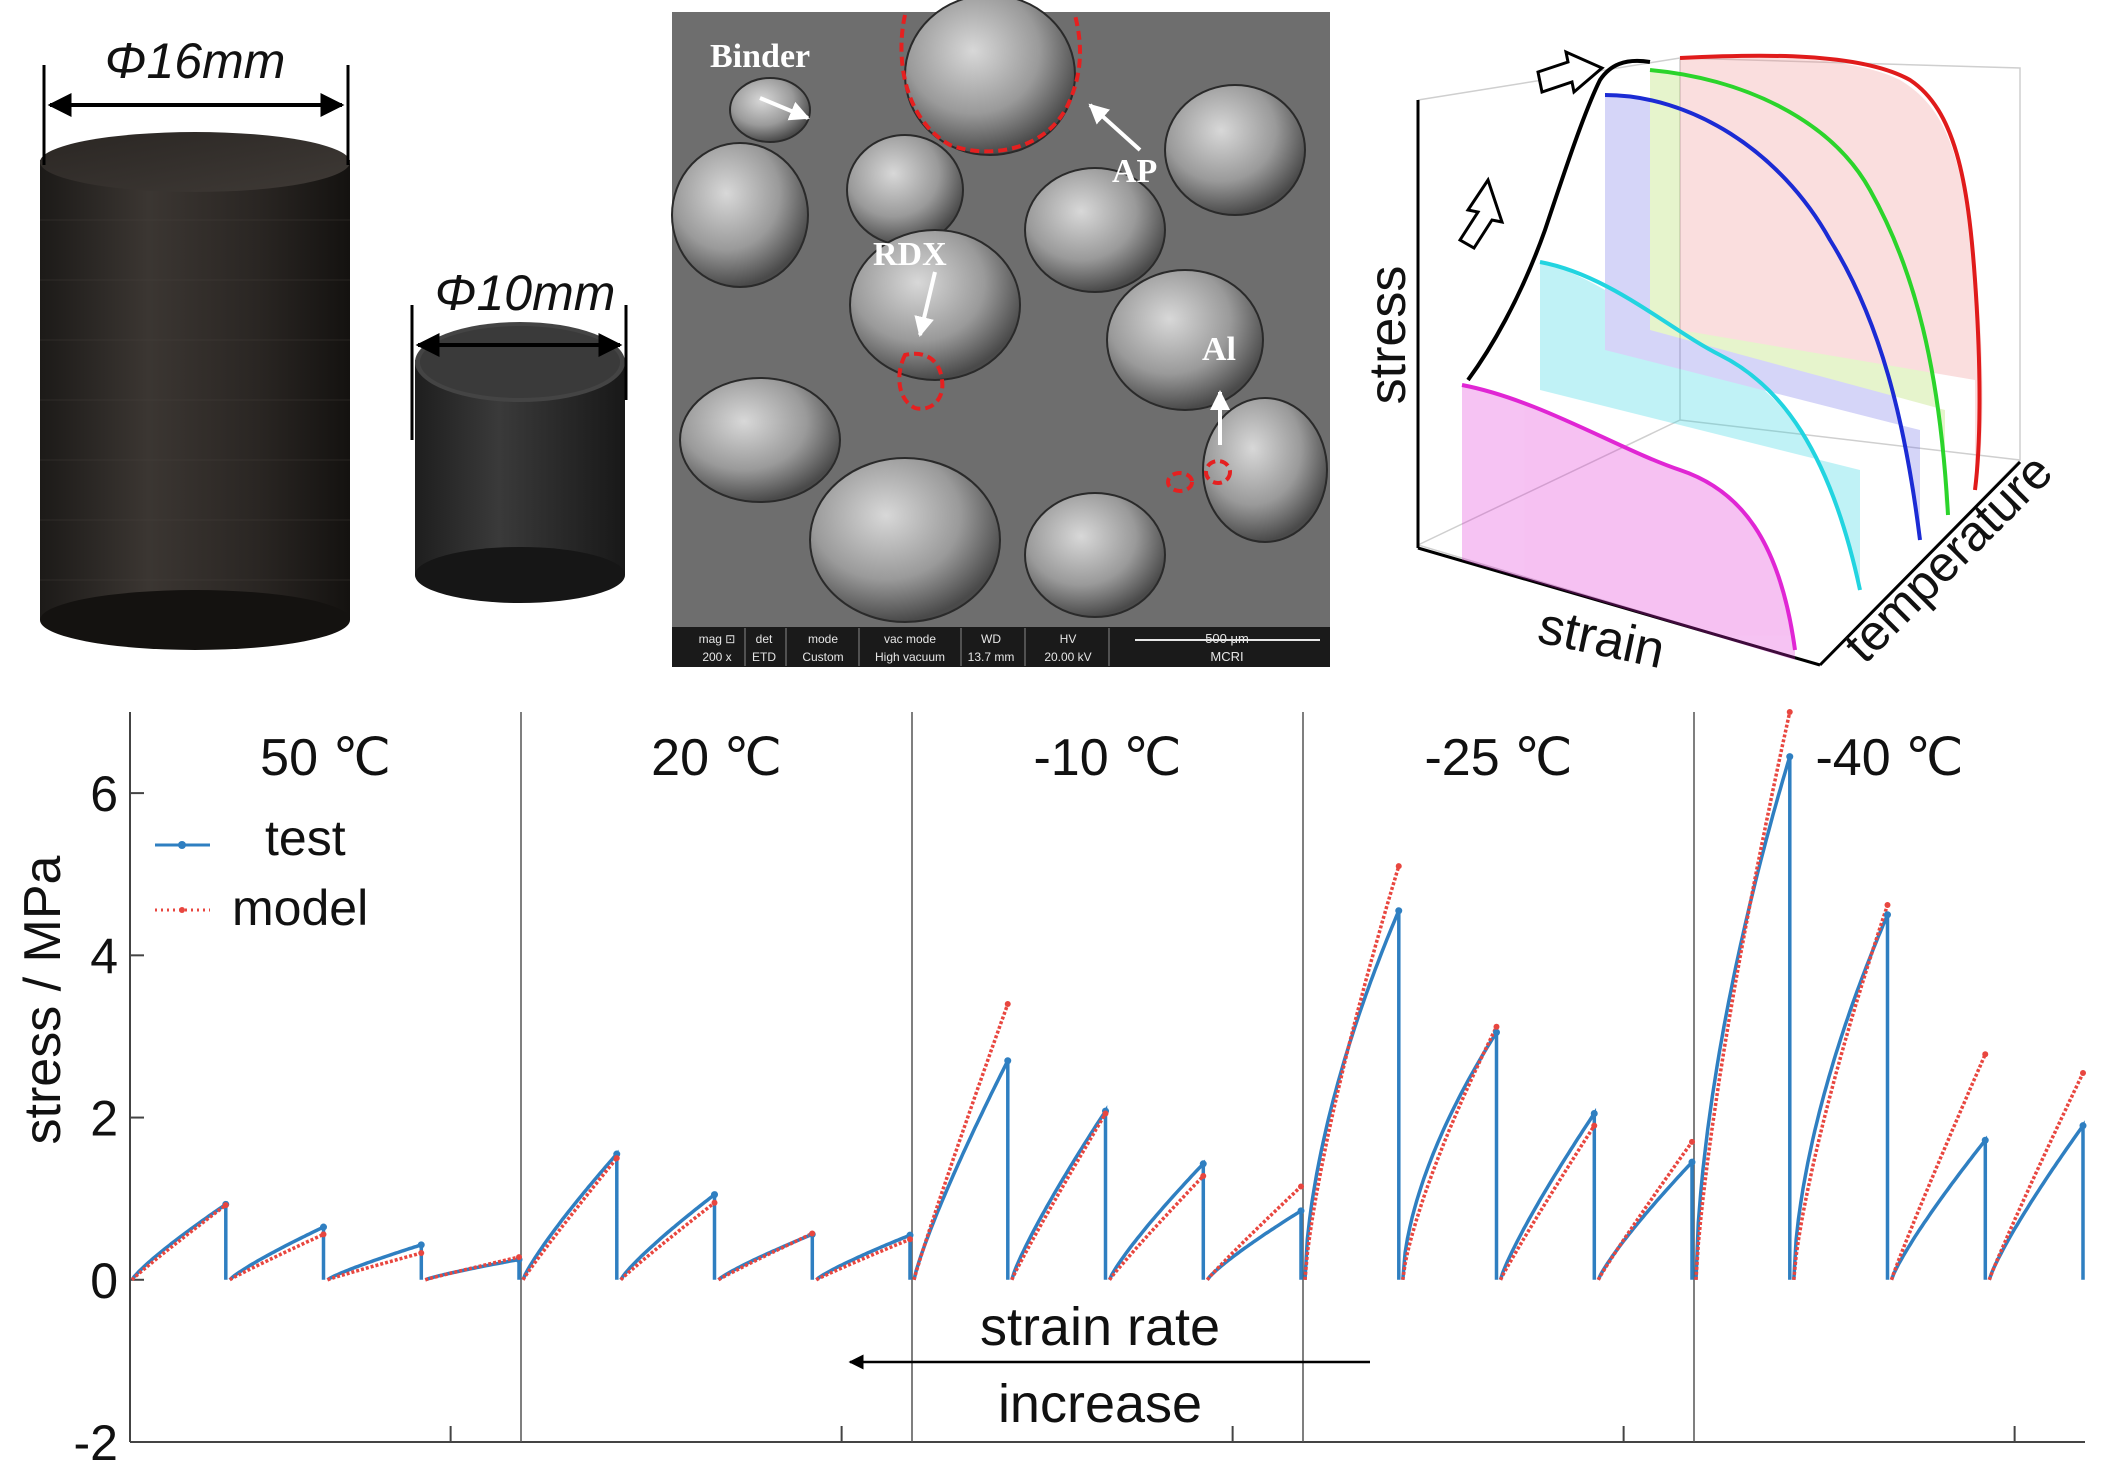 The image size is (2102, 1465). I want to click on sem-info-header: vac mode, so click(910, 639).